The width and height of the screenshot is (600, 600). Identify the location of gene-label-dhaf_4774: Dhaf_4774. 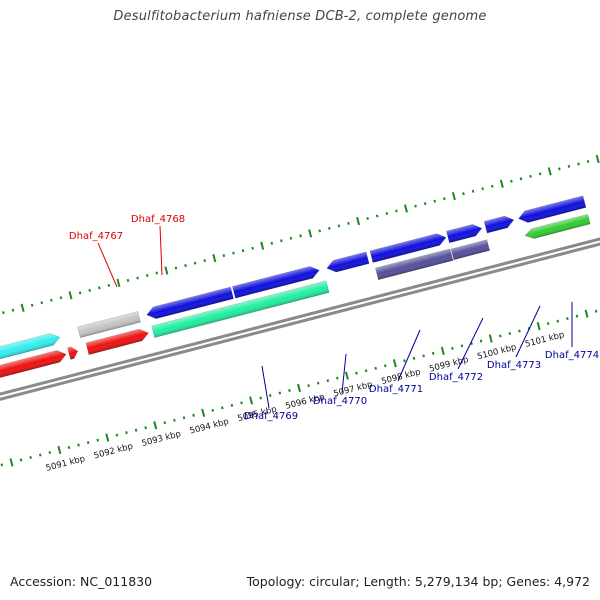
(572, 355).